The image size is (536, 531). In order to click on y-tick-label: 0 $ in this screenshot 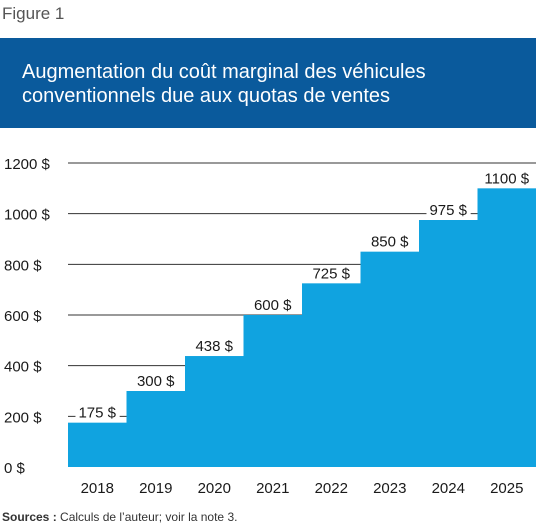, I will do `click(15, 468)`.